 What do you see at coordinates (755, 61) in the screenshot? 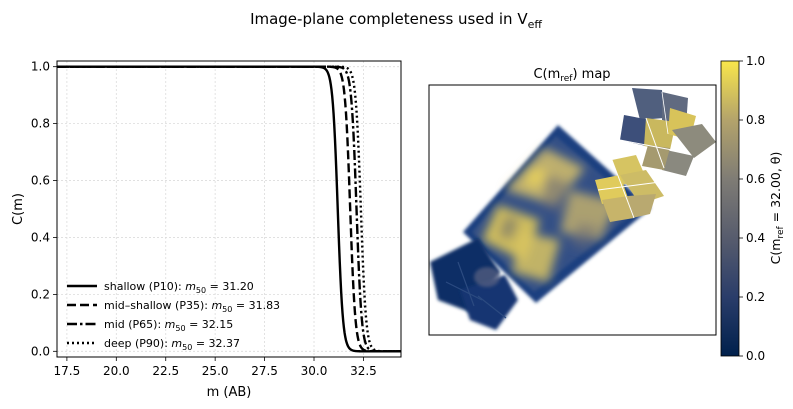
I see `colorbar-tick-label: 1.0` at bounding box center [755, 61].